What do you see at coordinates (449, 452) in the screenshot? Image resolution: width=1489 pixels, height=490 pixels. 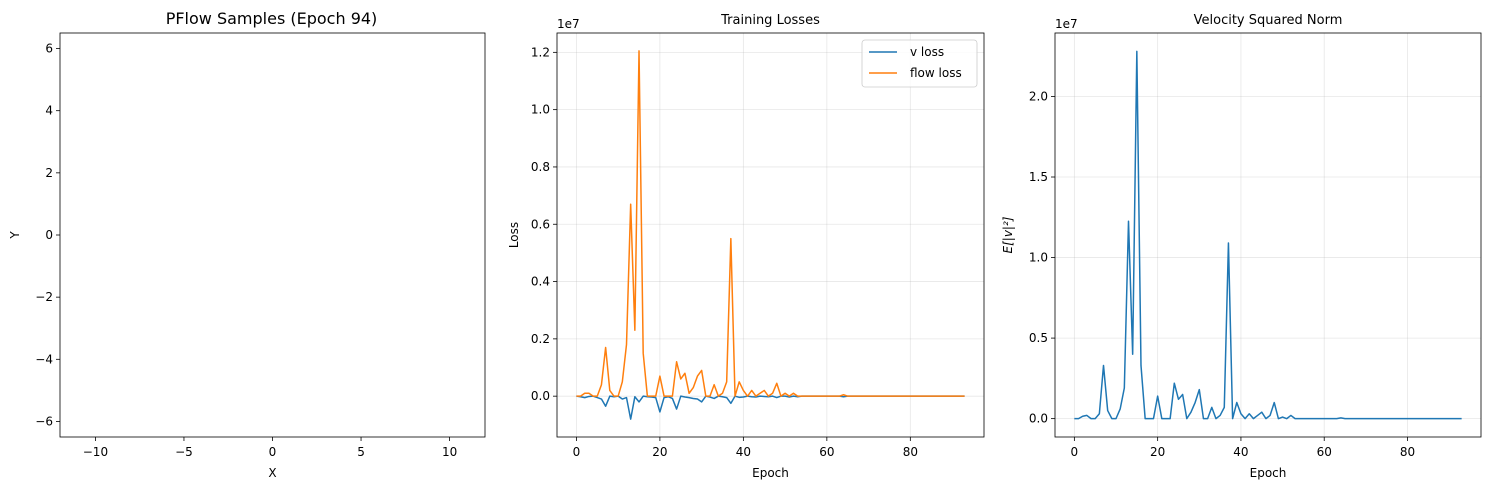 I see `x-tick-label: 10` at bounding box center [449, 452].